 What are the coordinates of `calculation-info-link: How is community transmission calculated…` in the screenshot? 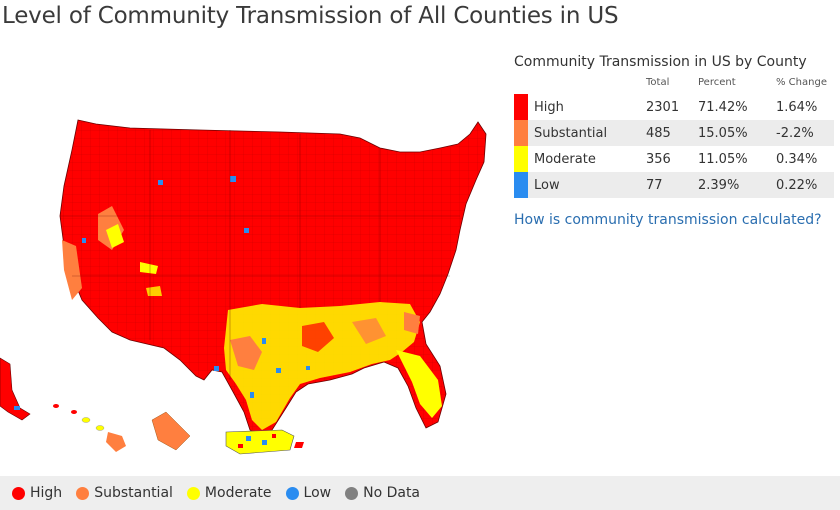 It's located at (668, 220).